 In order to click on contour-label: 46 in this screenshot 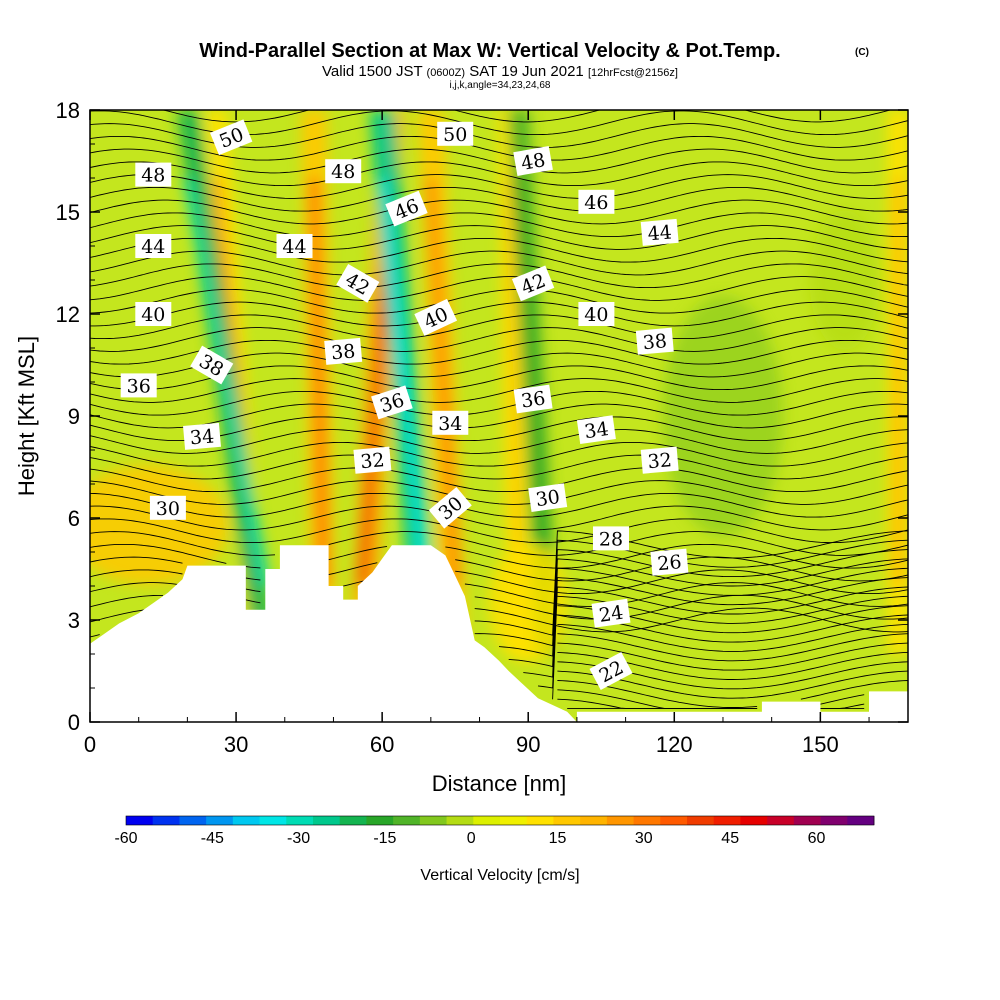, I will do `click(596, 201)`.